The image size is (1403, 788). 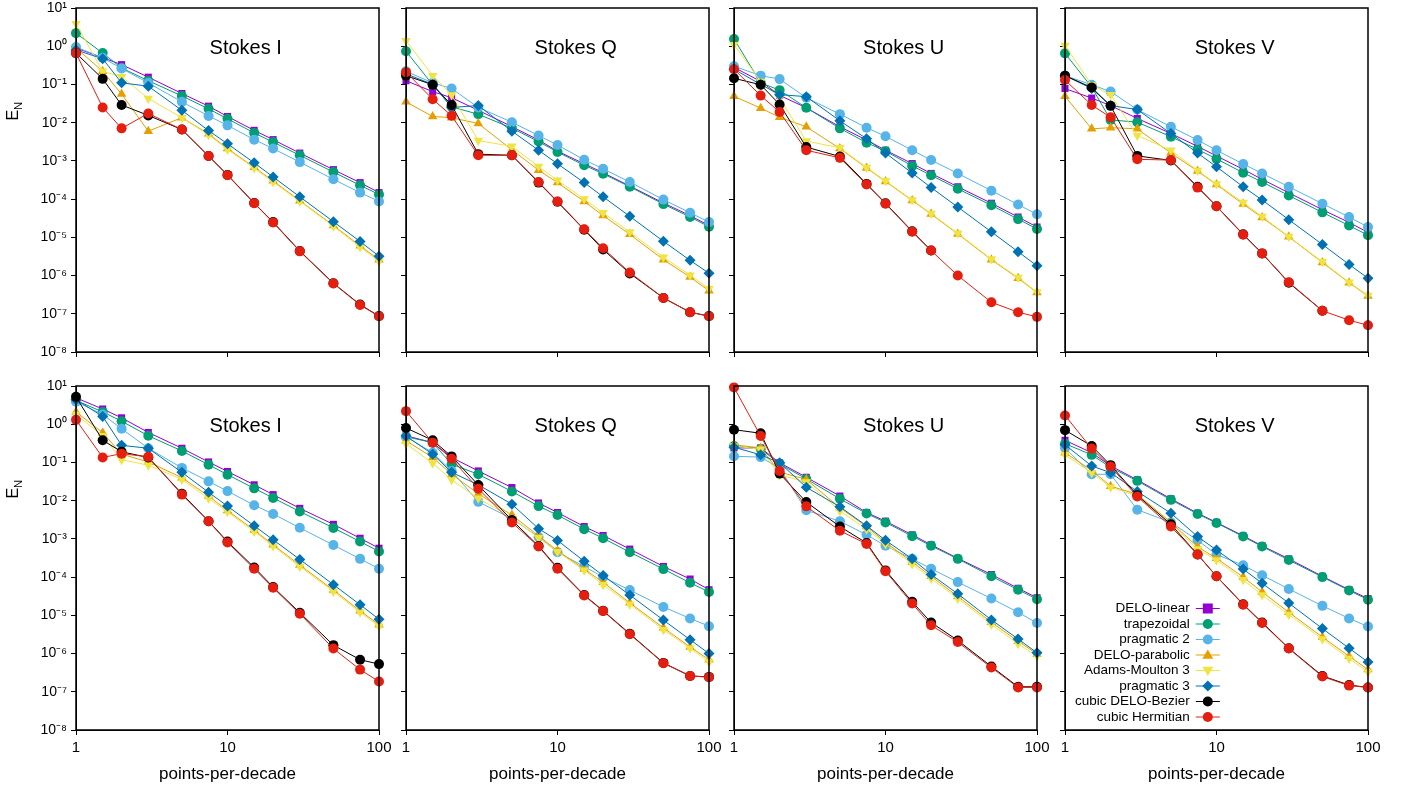 I want to click on legend-label: cubic Hermitian, so click(x=1143, y=716).